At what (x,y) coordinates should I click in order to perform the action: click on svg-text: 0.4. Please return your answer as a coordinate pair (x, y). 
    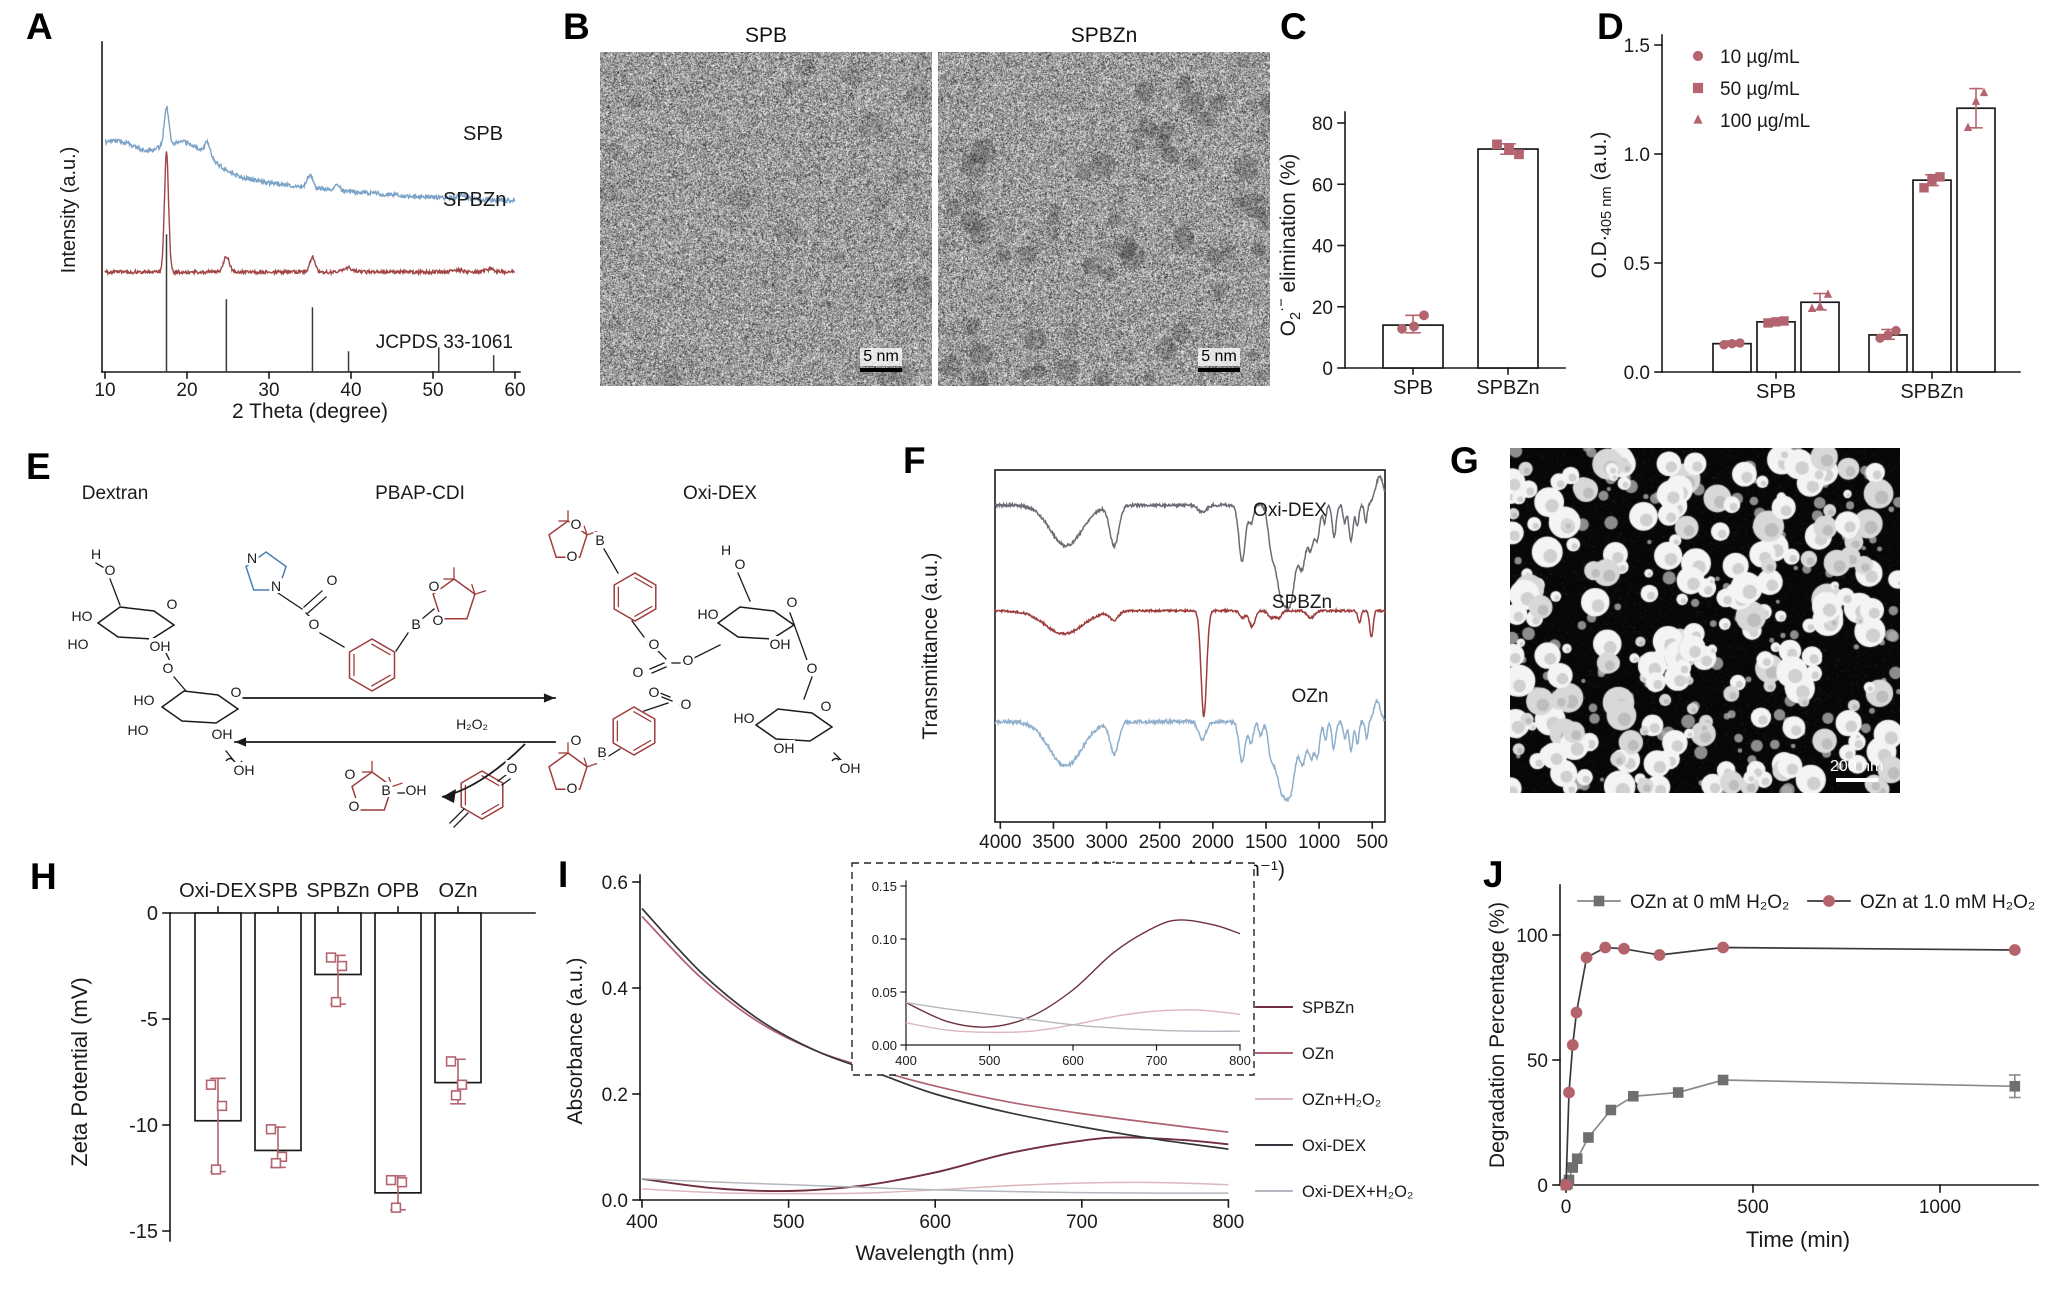
    Looking at the image, I should click on (615, 989).